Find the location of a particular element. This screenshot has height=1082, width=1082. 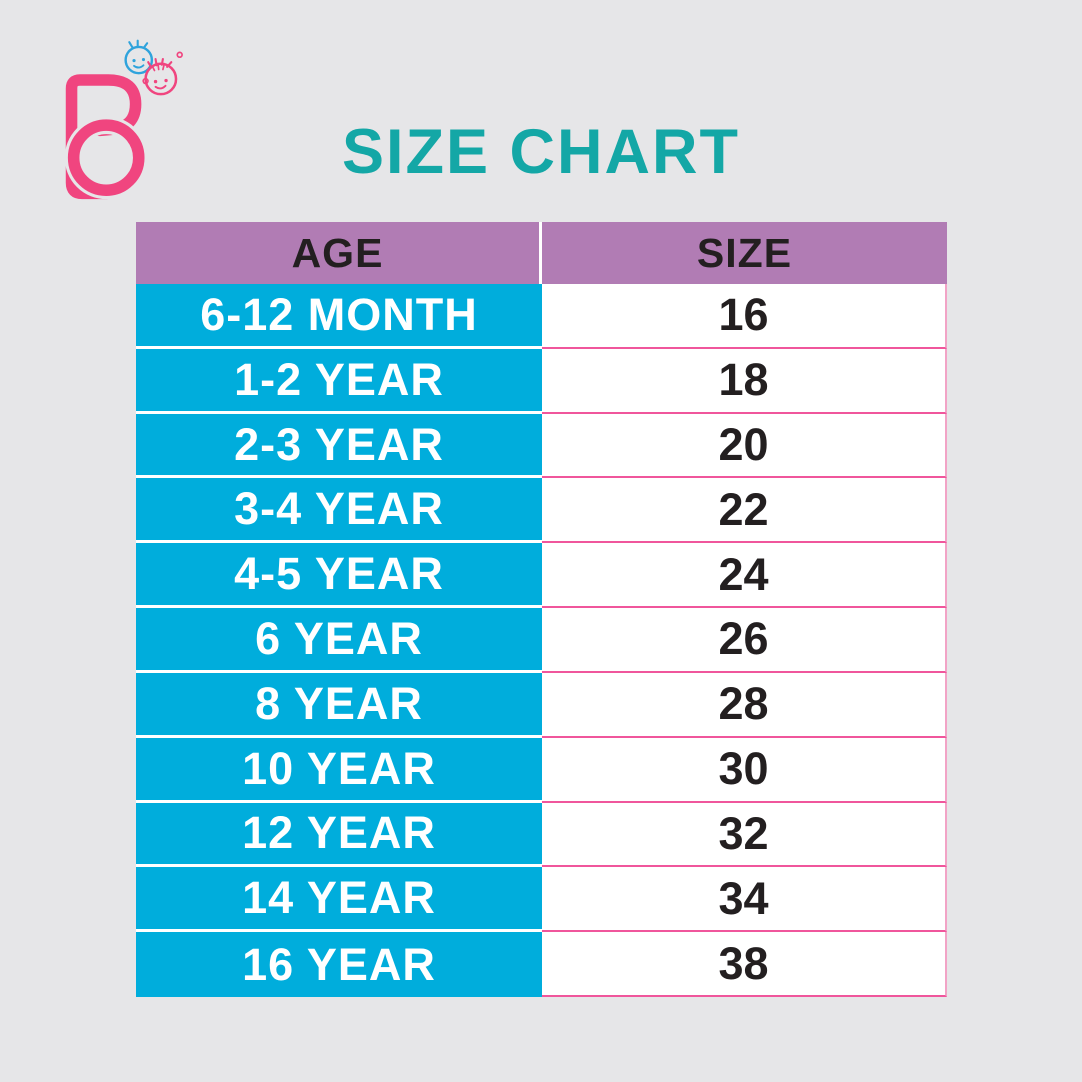

age-cell: 14 YEAR is located at coordinates (339, 900).